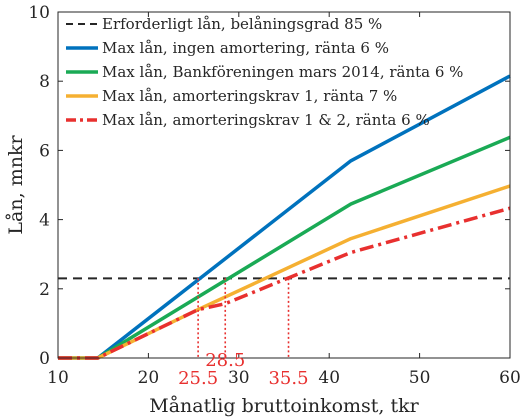 This screenshot has height=417, width=520. I want to click on x-tick-label: 40, so click(329, 378).